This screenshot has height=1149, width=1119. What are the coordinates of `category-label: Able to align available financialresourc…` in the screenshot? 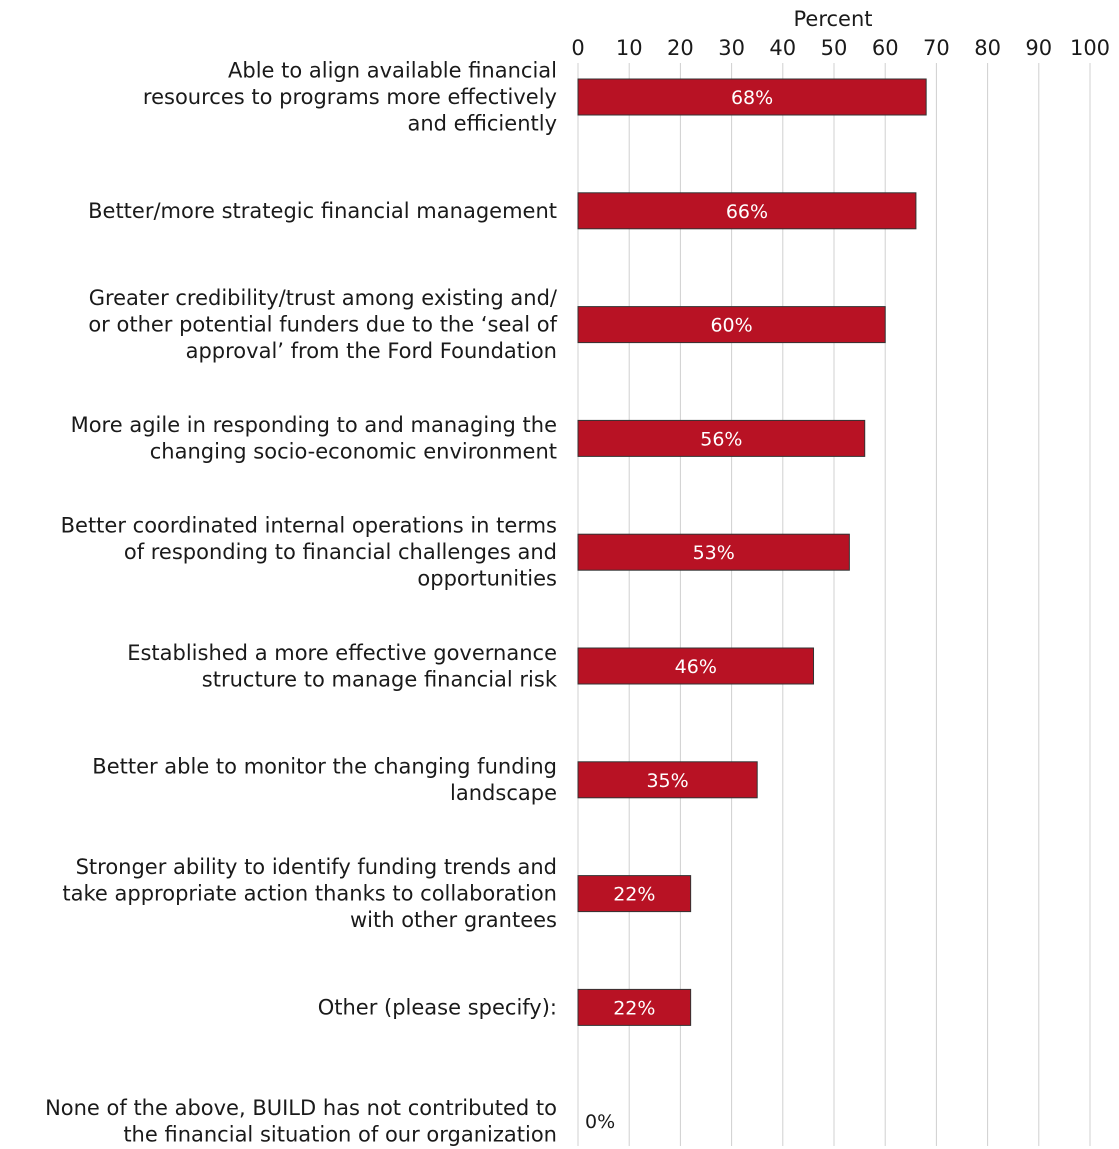 It's located at (350, 97).